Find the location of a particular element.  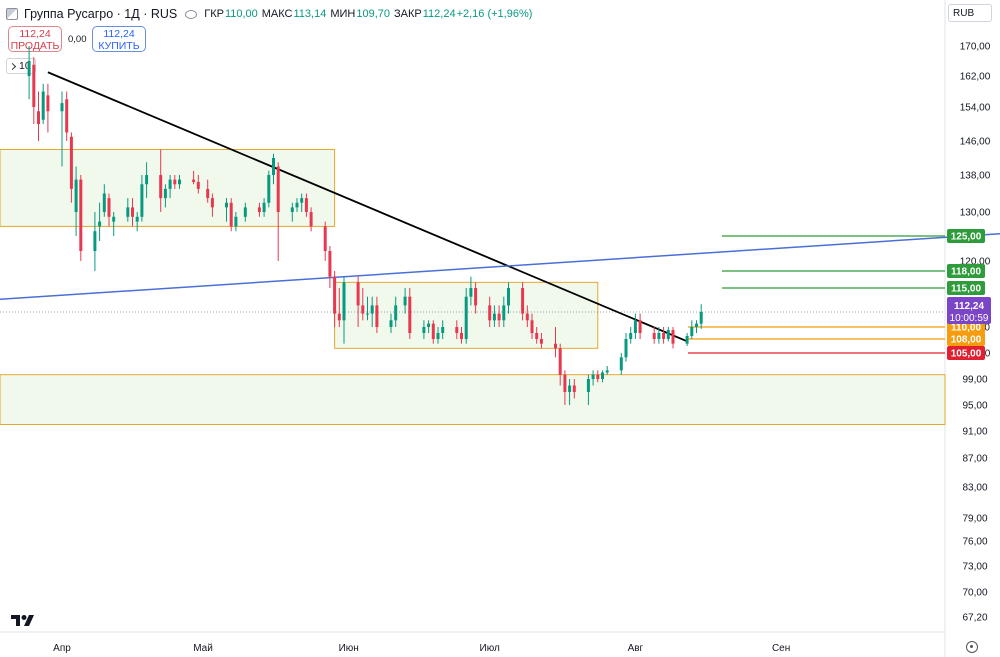

y-tick-label: 70,00 is located at coordinates (974, 593).